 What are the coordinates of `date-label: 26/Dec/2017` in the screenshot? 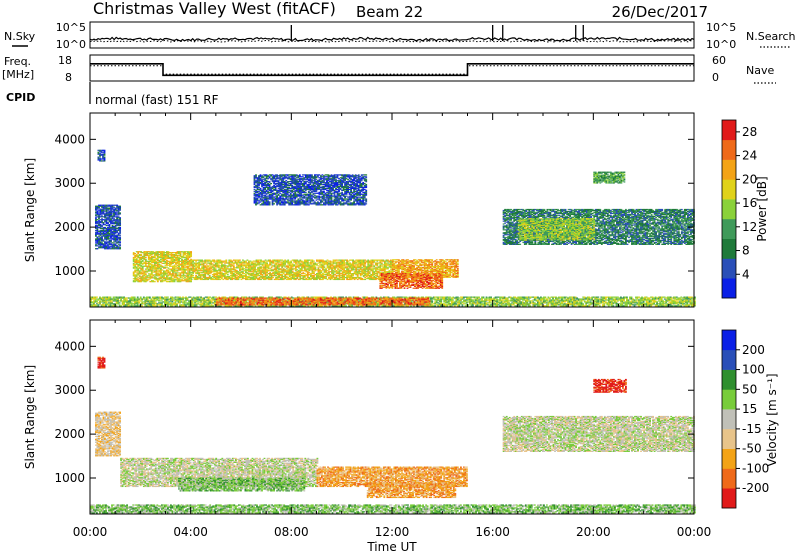 It's located at (660, 12).